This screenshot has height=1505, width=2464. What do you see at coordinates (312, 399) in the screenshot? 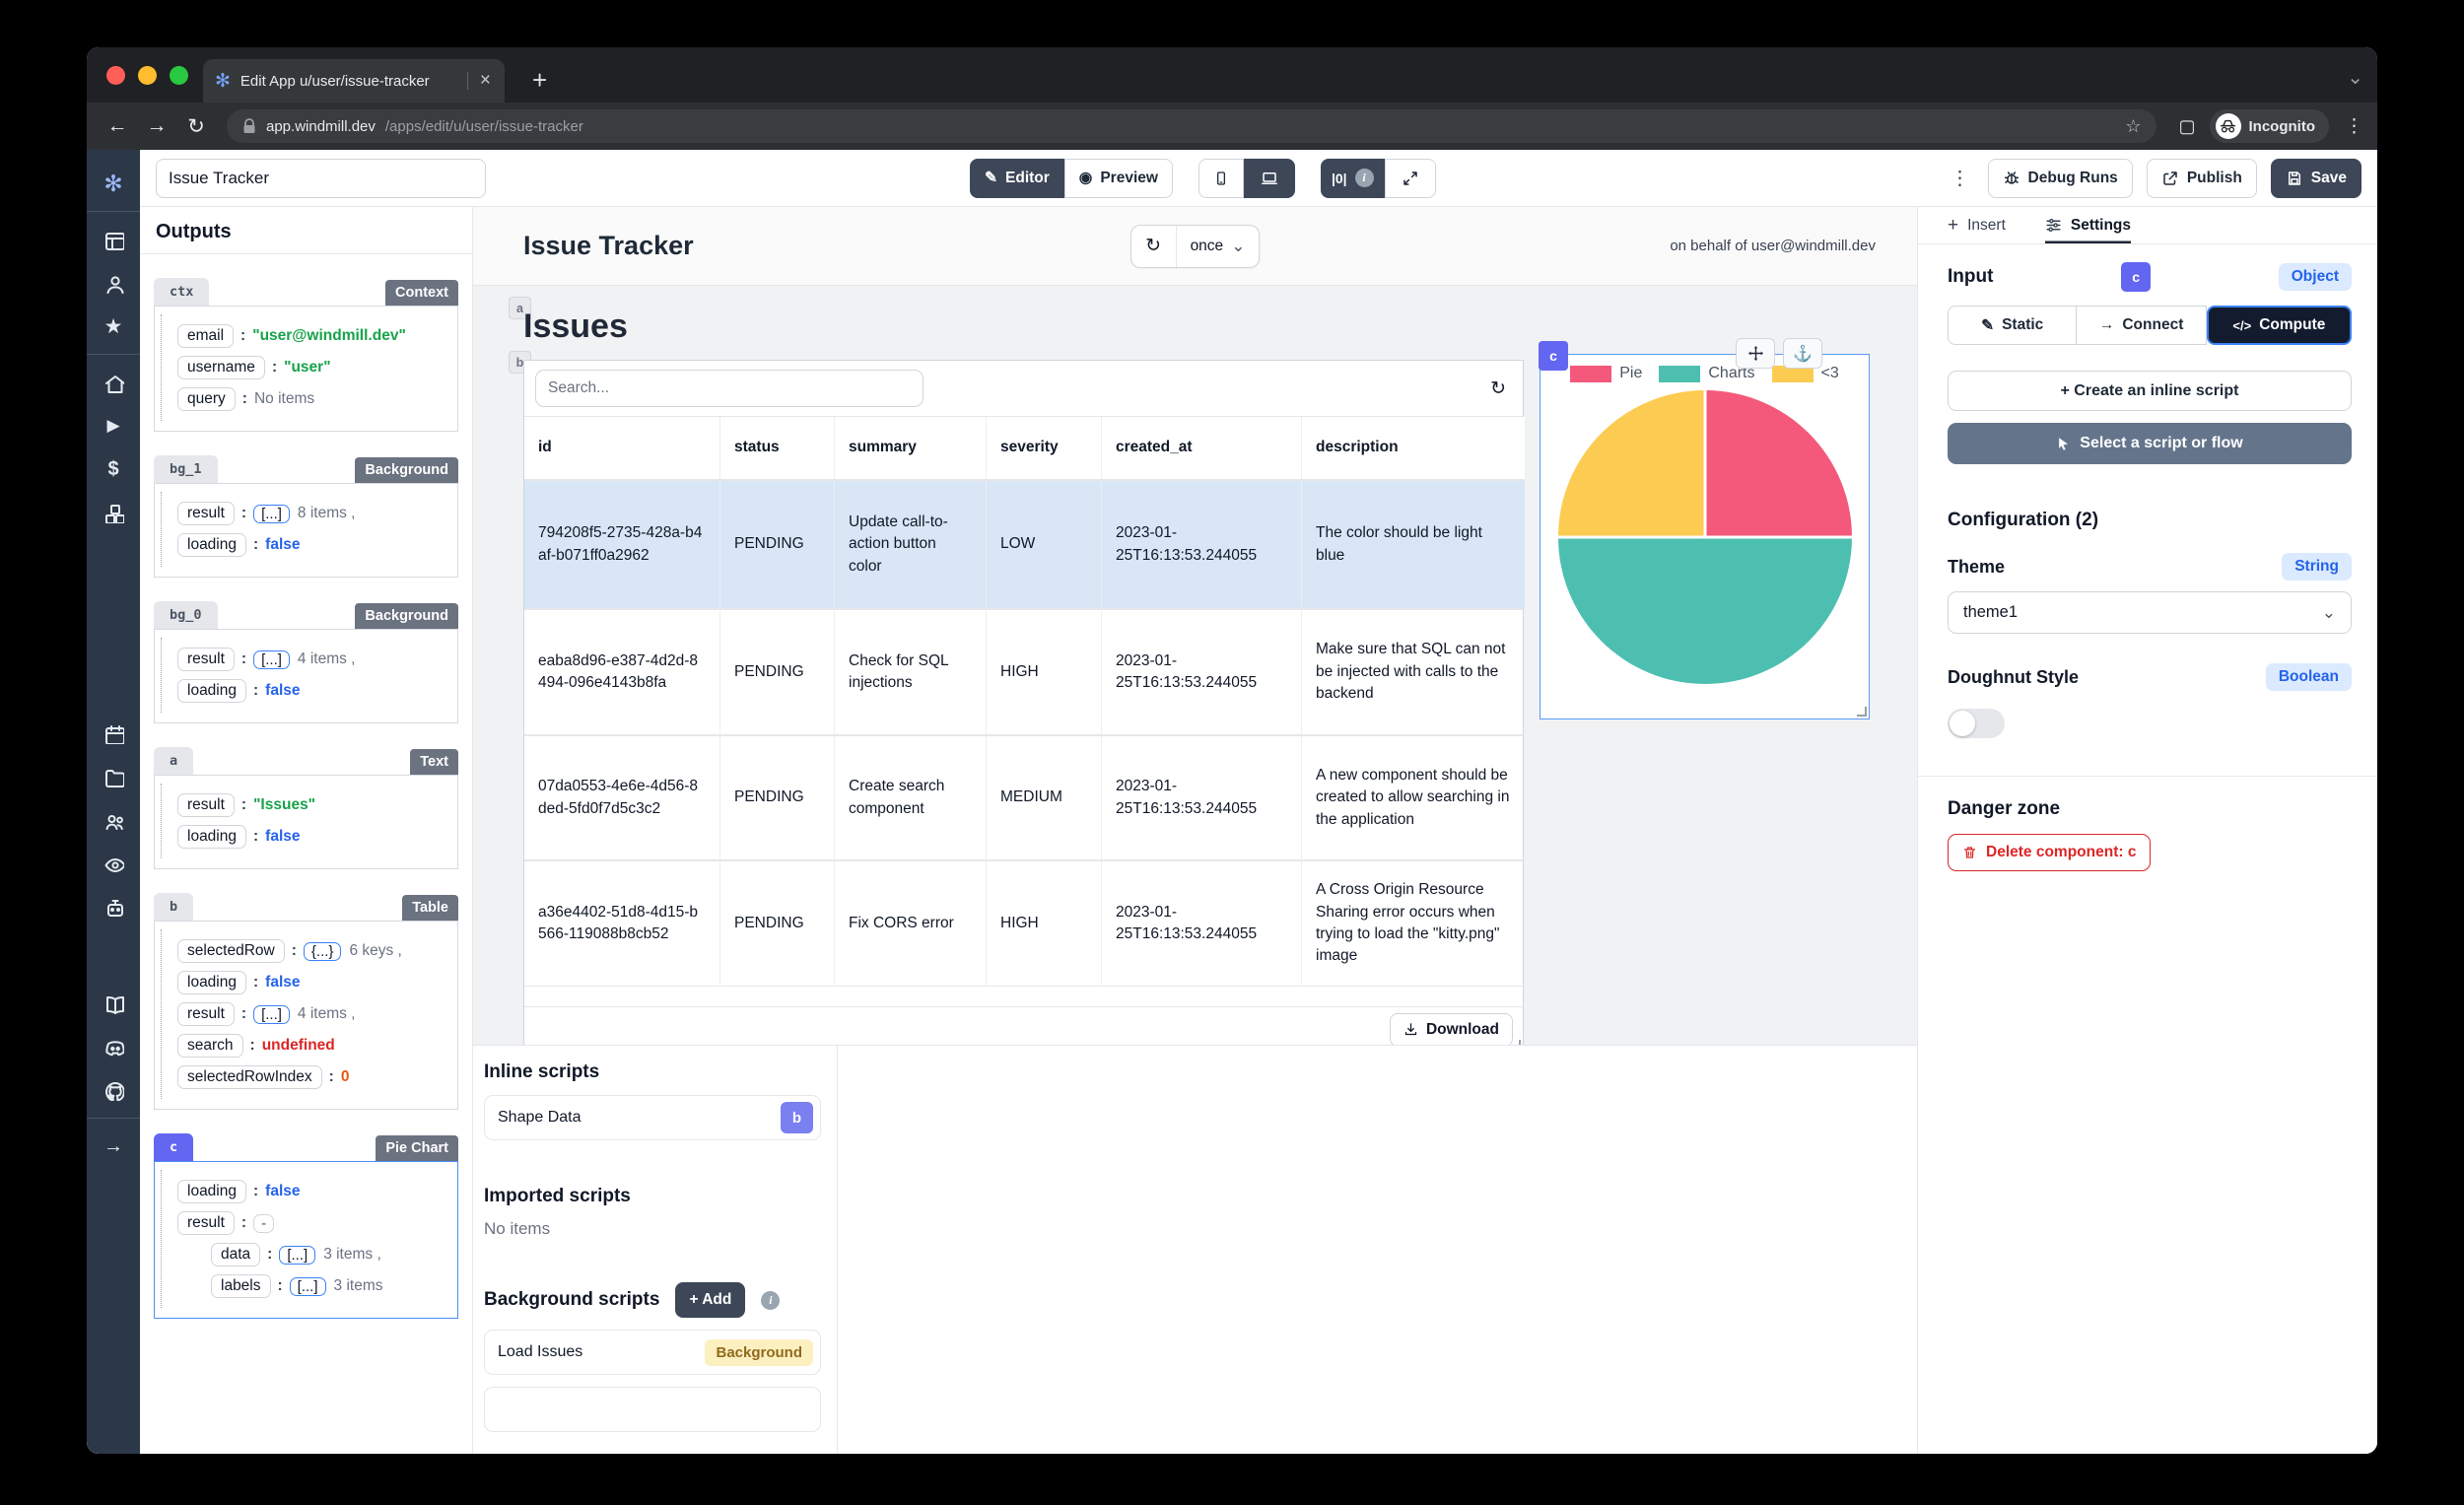
I see `output-row: query: No items` at bounding box center [312, 399].